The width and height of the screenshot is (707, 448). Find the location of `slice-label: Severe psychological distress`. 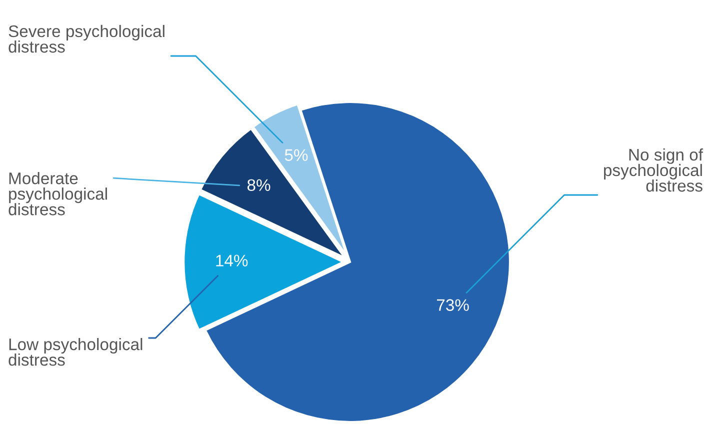

slice-label: Severe psychological distress is located at coordinates (86, 38).